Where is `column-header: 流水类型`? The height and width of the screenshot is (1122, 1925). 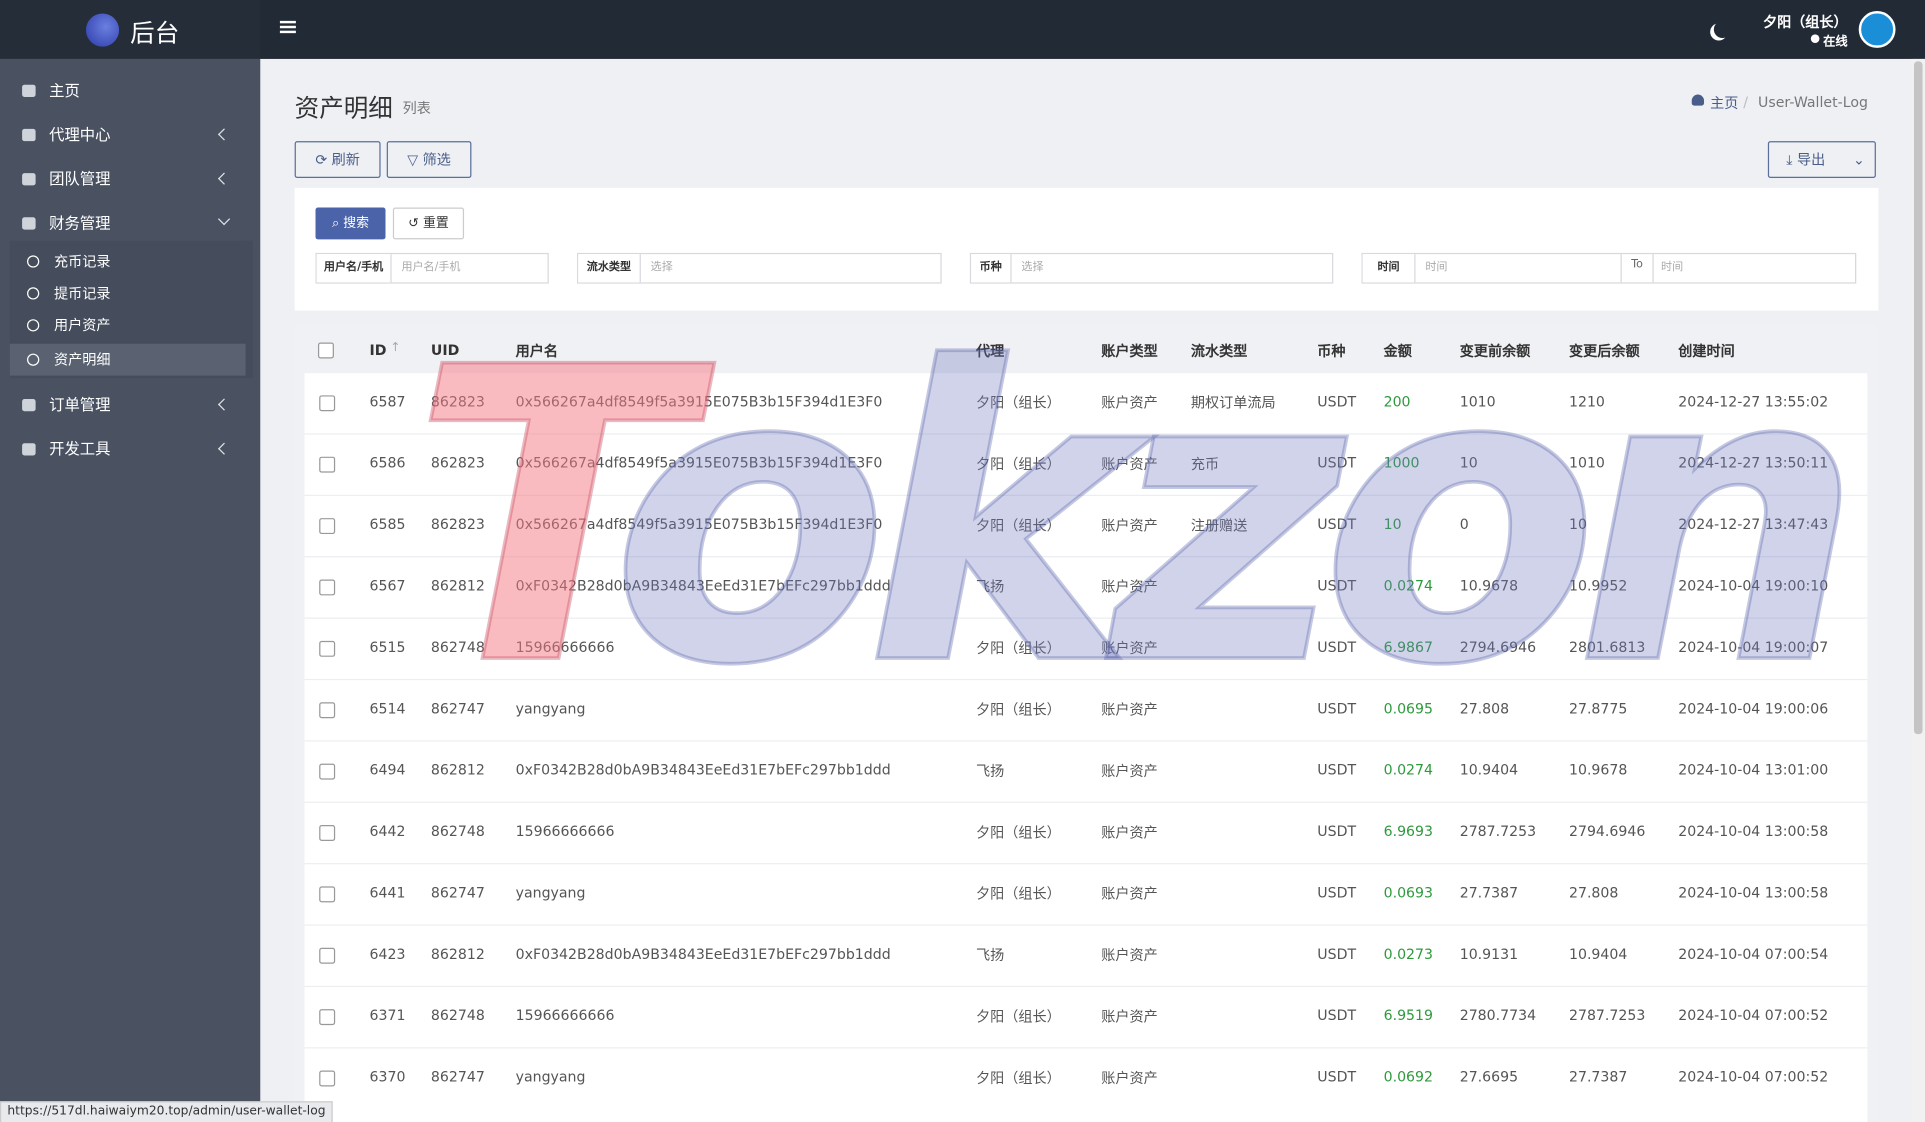 column-header: 流水类型 is located at coordinates (1219, 351).